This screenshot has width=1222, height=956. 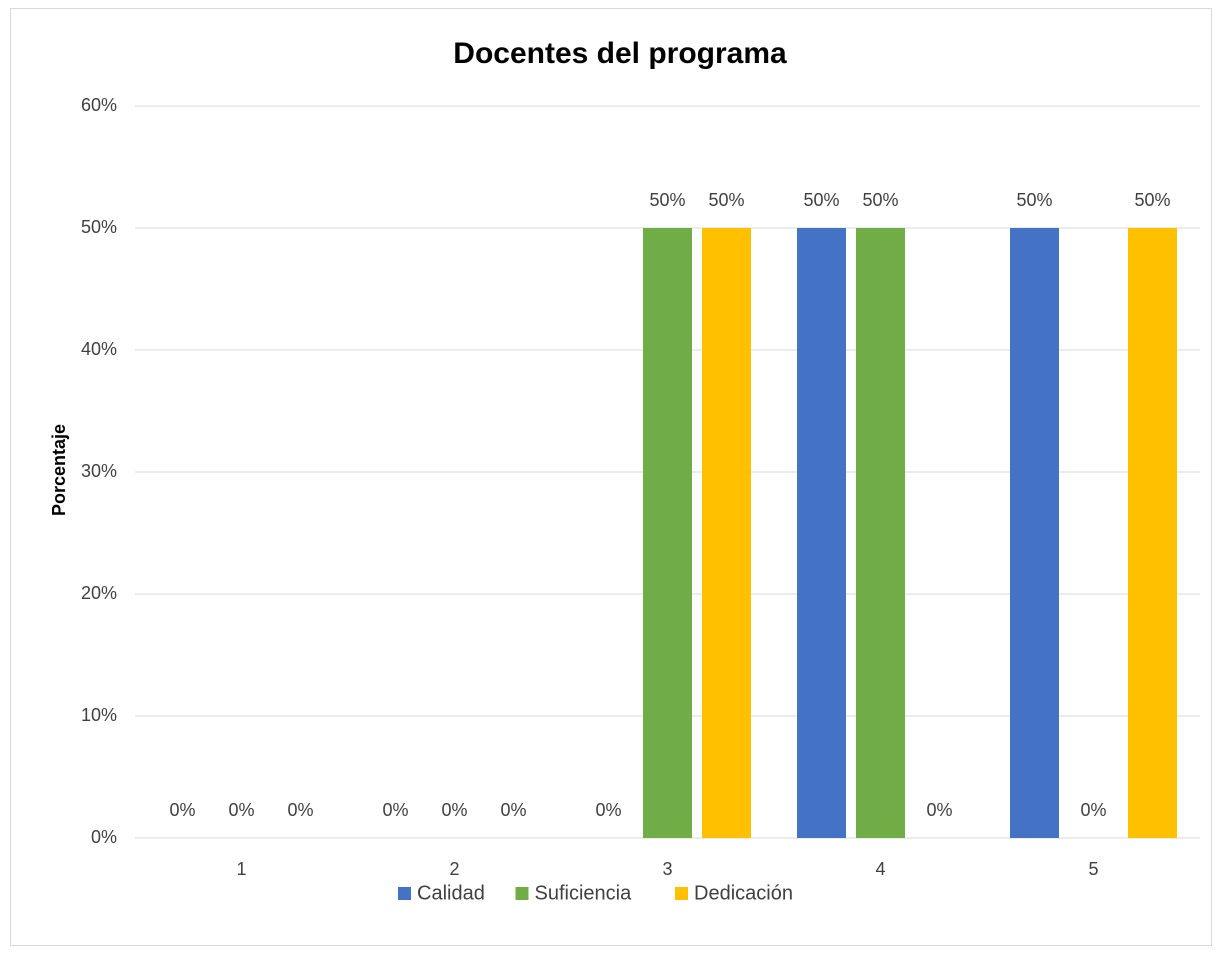 I want to click on y-tick-label: 60%, so click(x=99, y=105).